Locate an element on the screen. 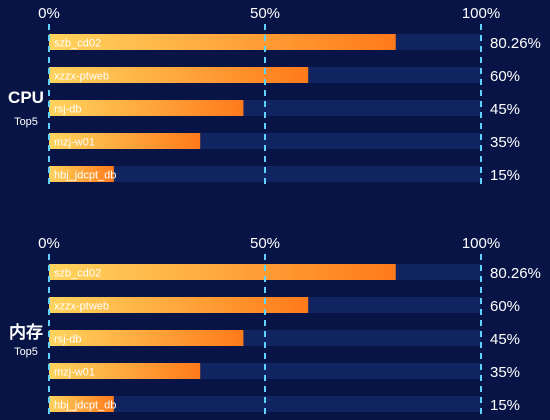 This screenshot has height=420, width=550. cpu-panel-subtitle: Top5 is located at coordinates (26, 122).